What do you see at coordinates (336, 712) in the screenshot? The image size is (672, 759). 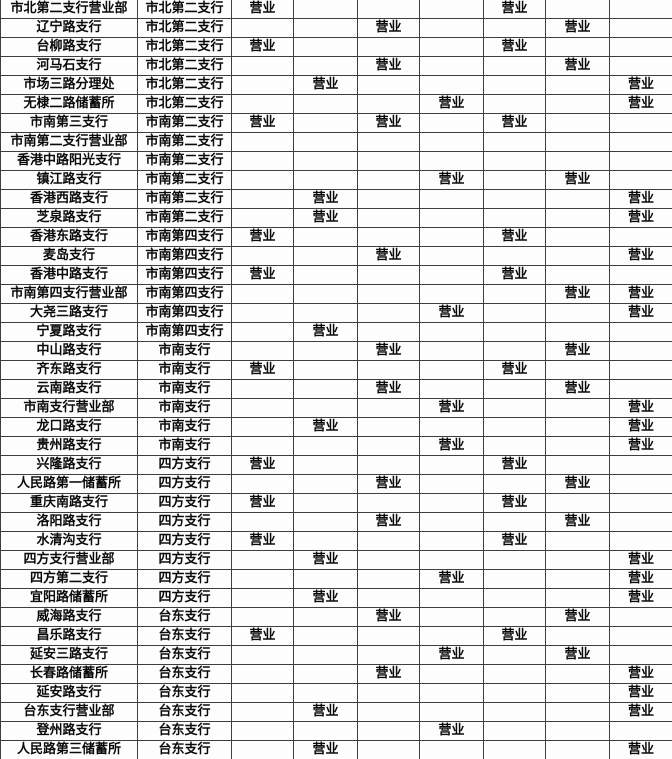 I see `table-row: 台东支行营业部 台东支行 营业 营业` at bounding box center [336, 712].